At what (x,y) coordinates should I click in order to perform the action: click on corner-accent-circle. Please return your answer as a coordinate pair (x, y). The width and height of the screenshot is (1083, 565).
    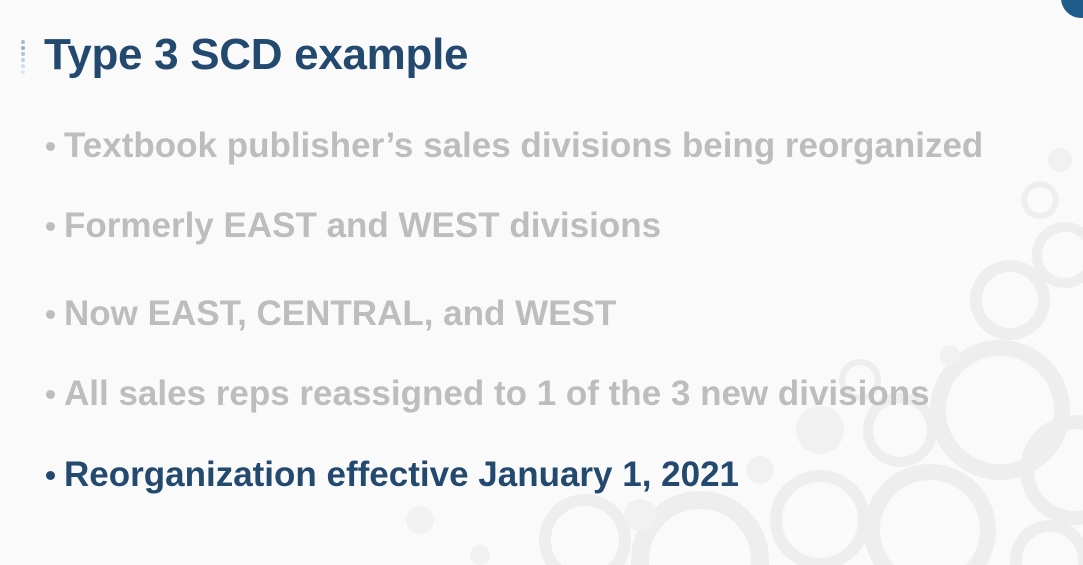
    Looking at the image, I should click on (1072, 9).